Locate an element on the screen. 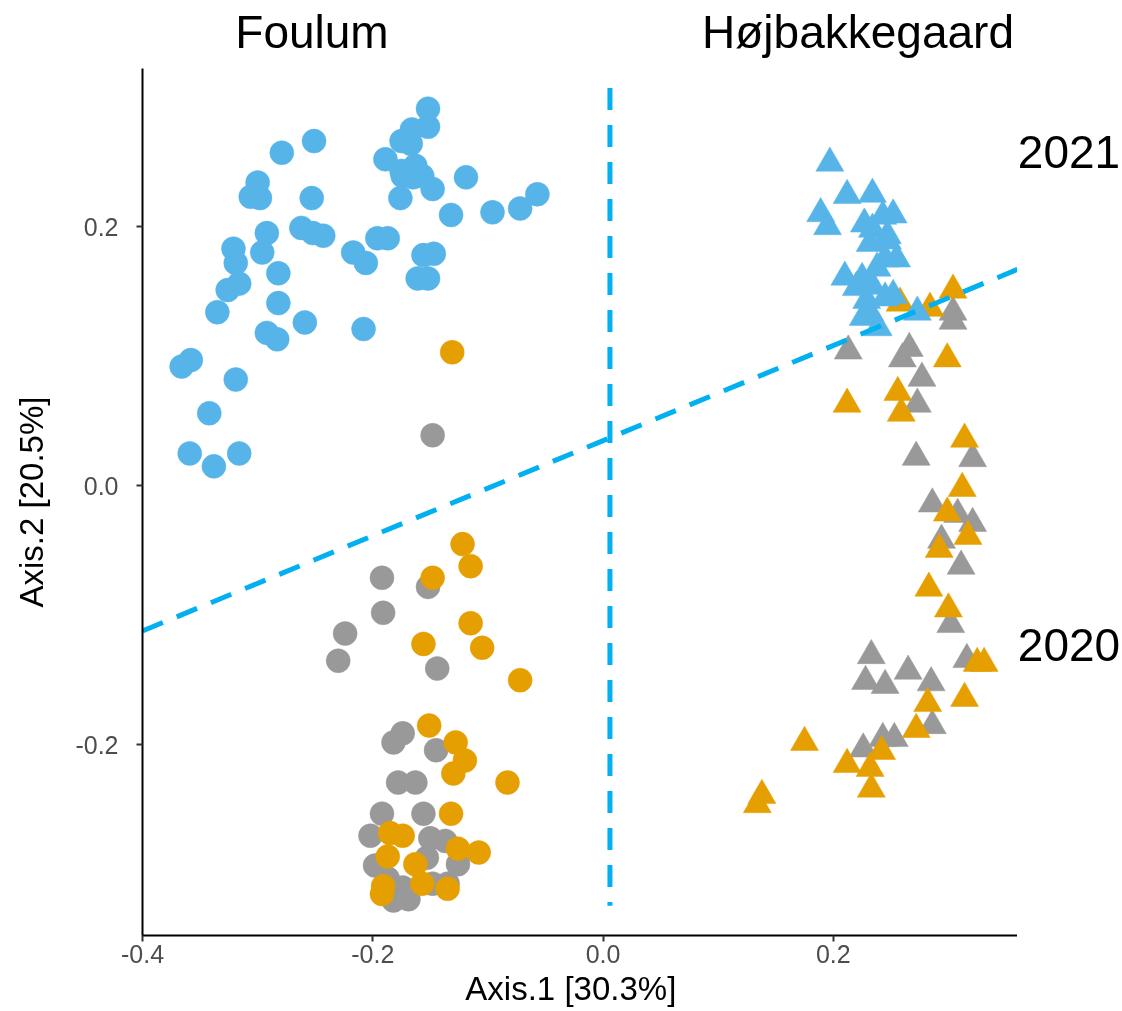 The width and height of the screenshot is (1122, 1011). x-tick-label: 0.2 is located at coordinates (833, 953).